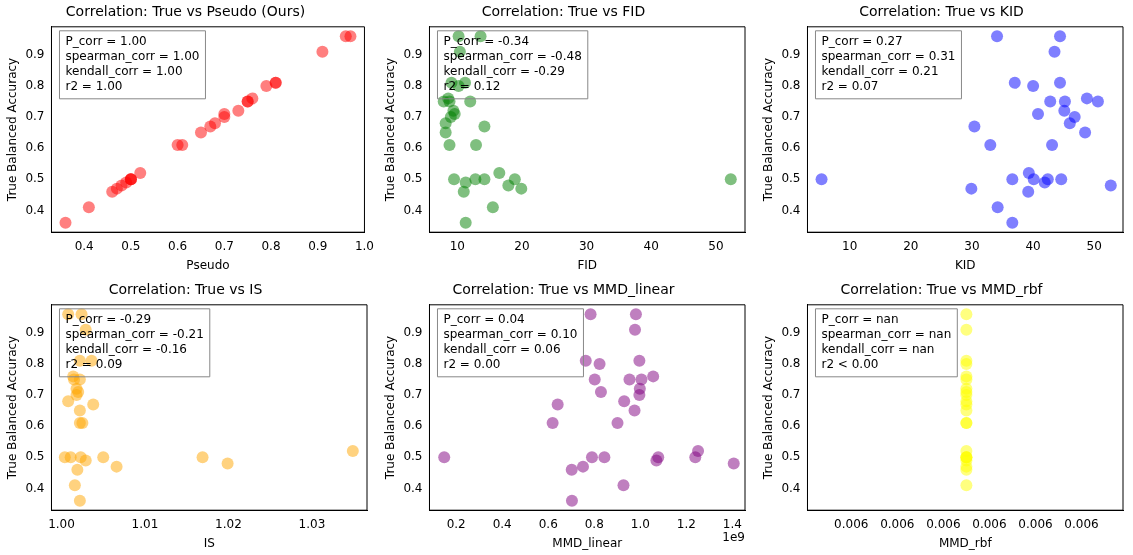 This screenshot has width=1133, height=555. What do you see at coordinates (587, 264) in the screenshot?
I see `x-axis-title: FID` at bounding box center [587, 264].